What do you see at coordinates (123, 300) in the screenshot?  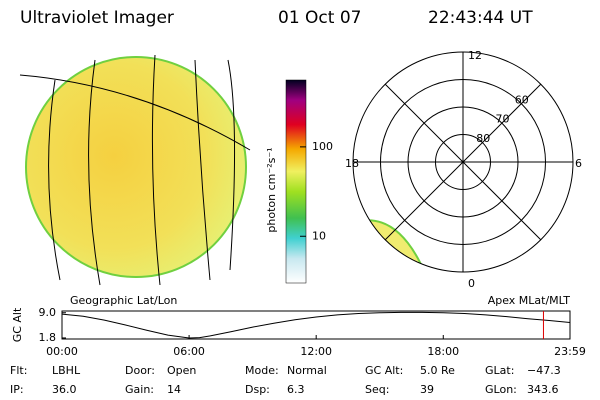 I see `left-title: Geographic Lat/Lon` at bounding box center [123, 300].